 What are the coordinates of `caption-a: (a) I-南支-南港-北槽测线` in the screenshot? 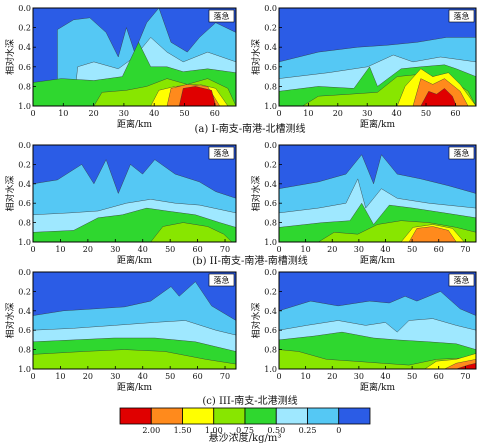 It's located at (249, 128).